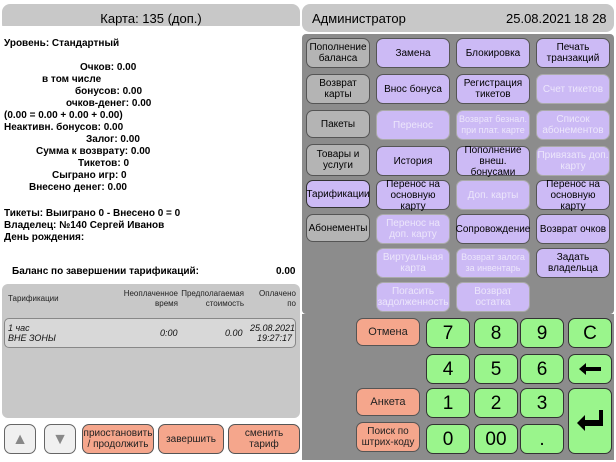 The image size is (616, 462). I want to click on info-money-deposited: Внесено денег: 0.00, so click(78, 187).